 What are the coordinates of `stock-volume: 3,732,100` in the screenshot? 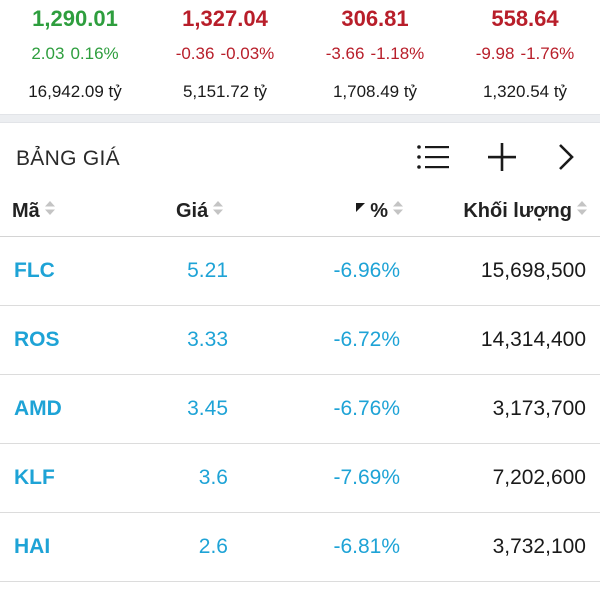 It's located at (539, 546).